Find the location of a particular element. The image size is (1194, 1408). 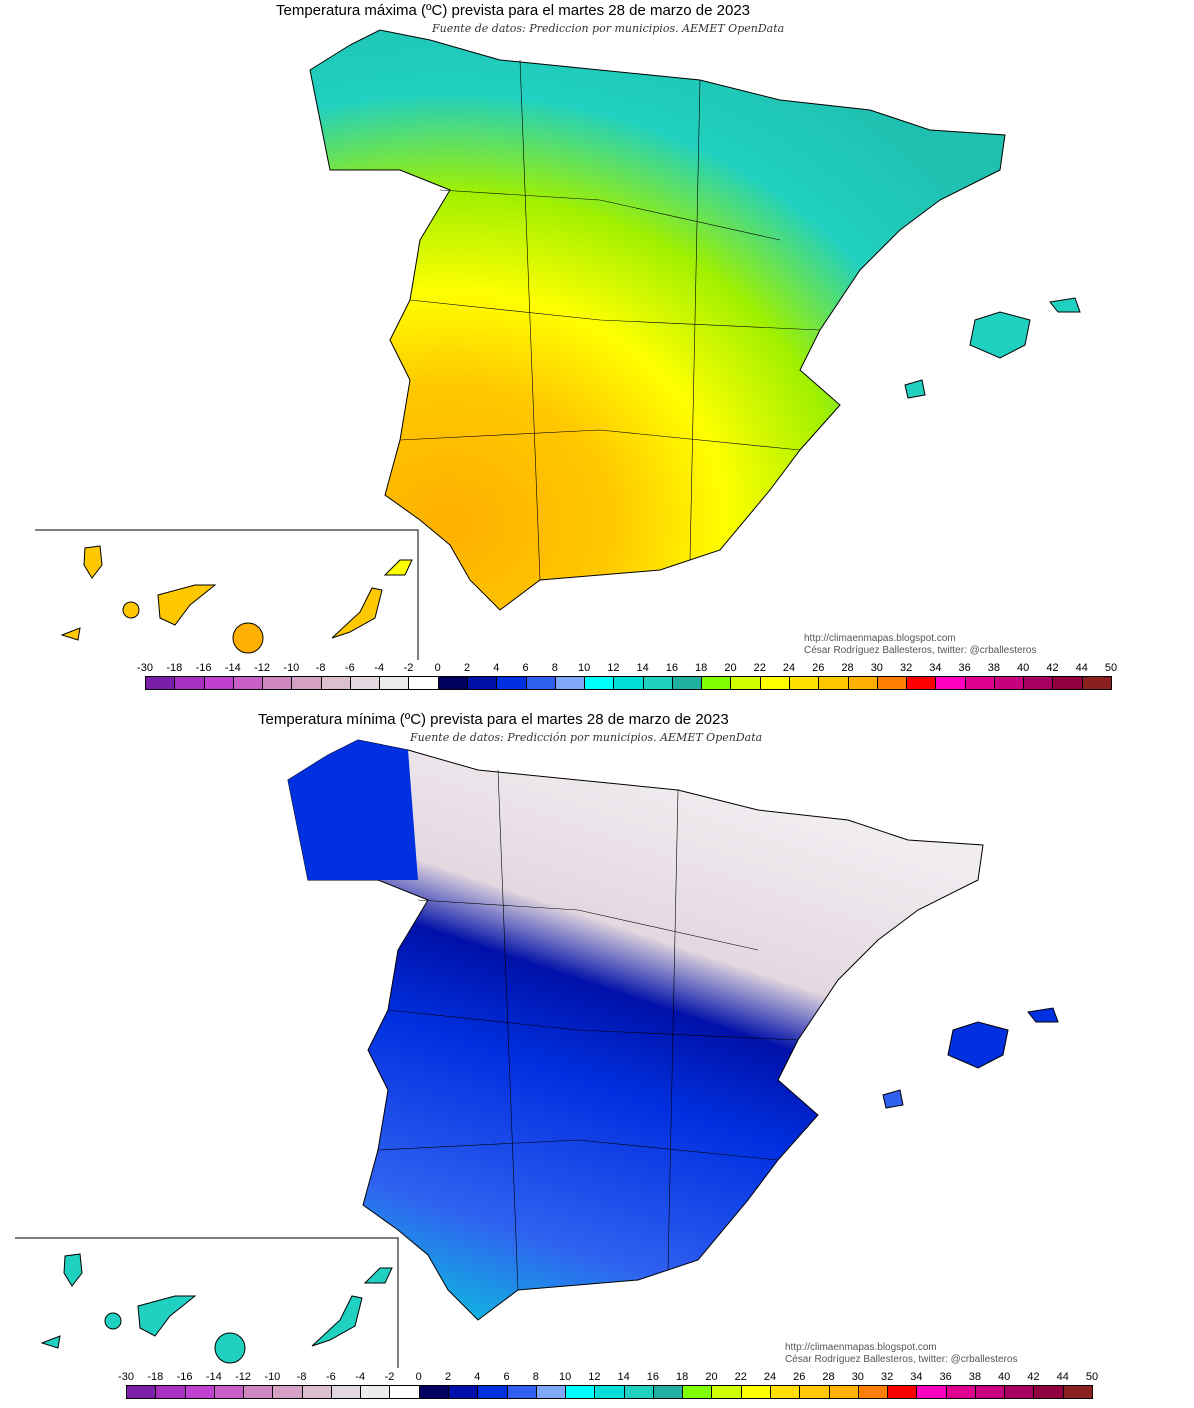

legend-tick-label: 12 is located at coordinates (613, 668).